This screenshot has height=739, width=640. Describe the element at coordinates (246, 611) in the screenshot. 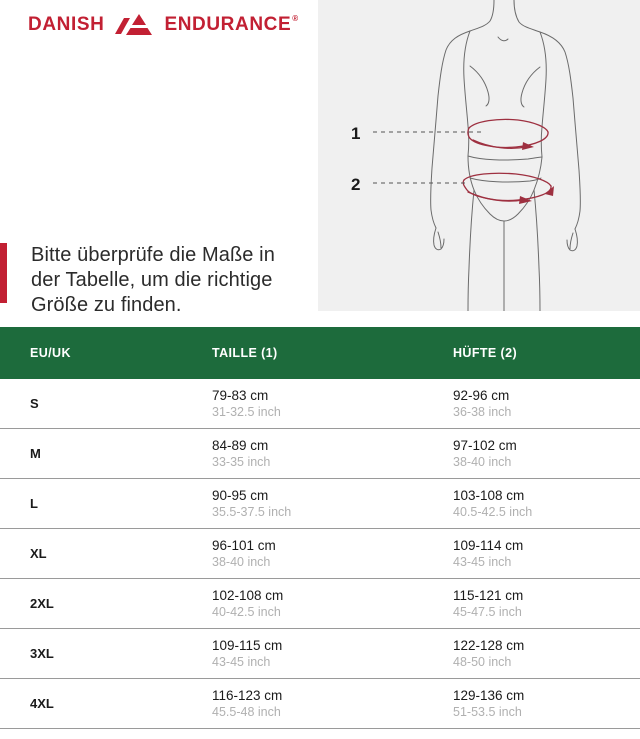

I see `cell-waist-inch: 40-42.5 inch` at that location.